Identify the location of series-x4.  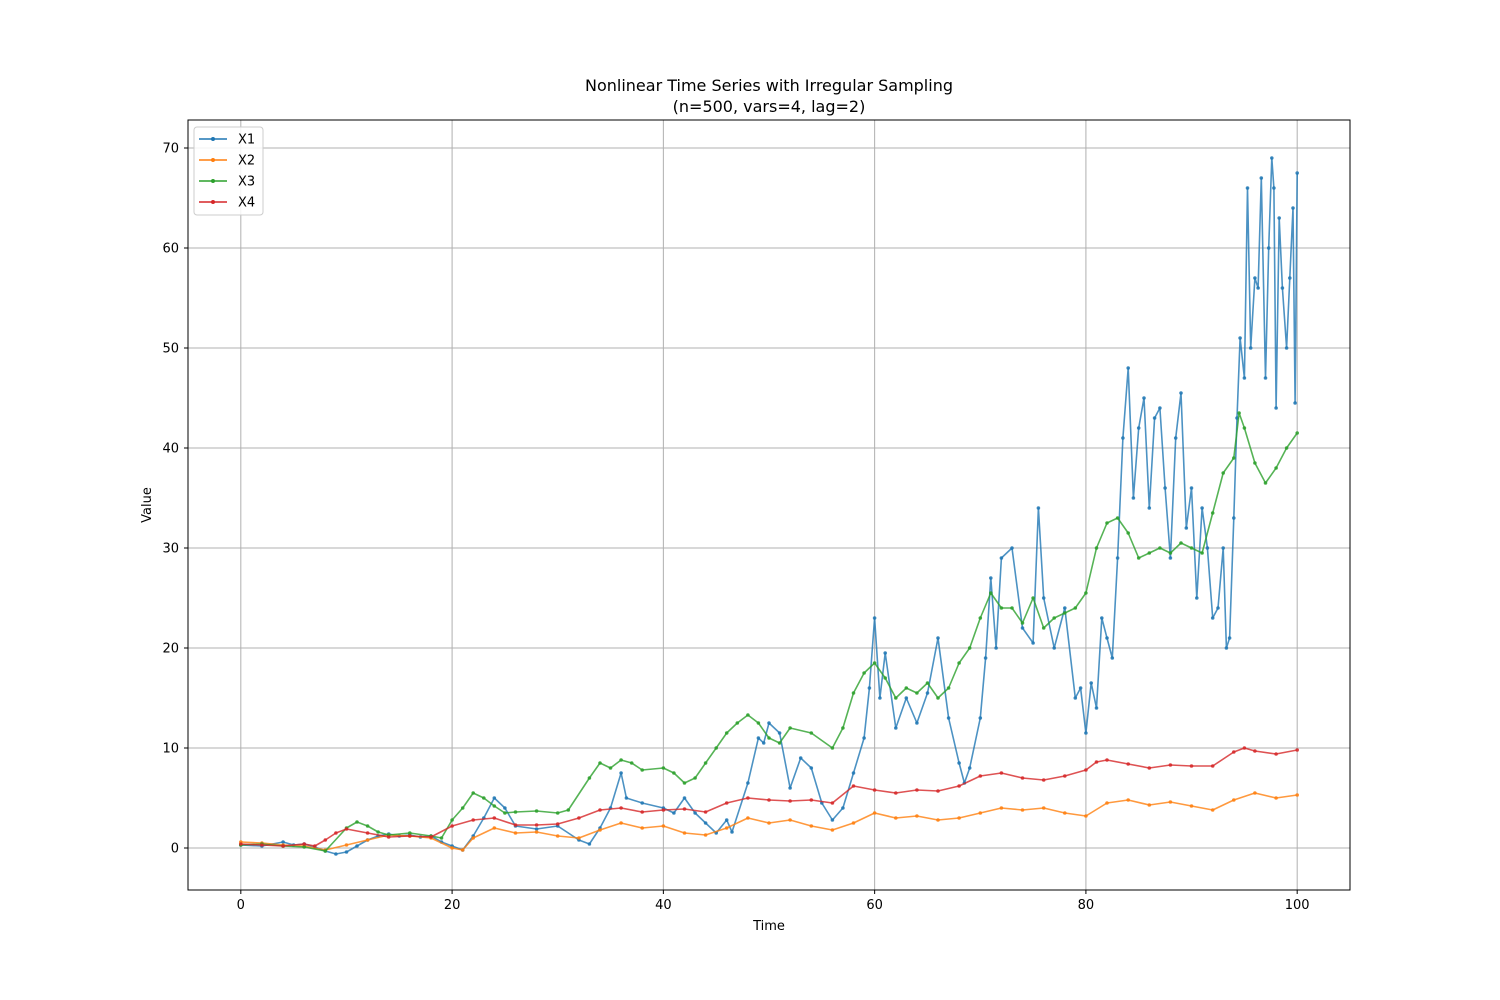
(769, 797).